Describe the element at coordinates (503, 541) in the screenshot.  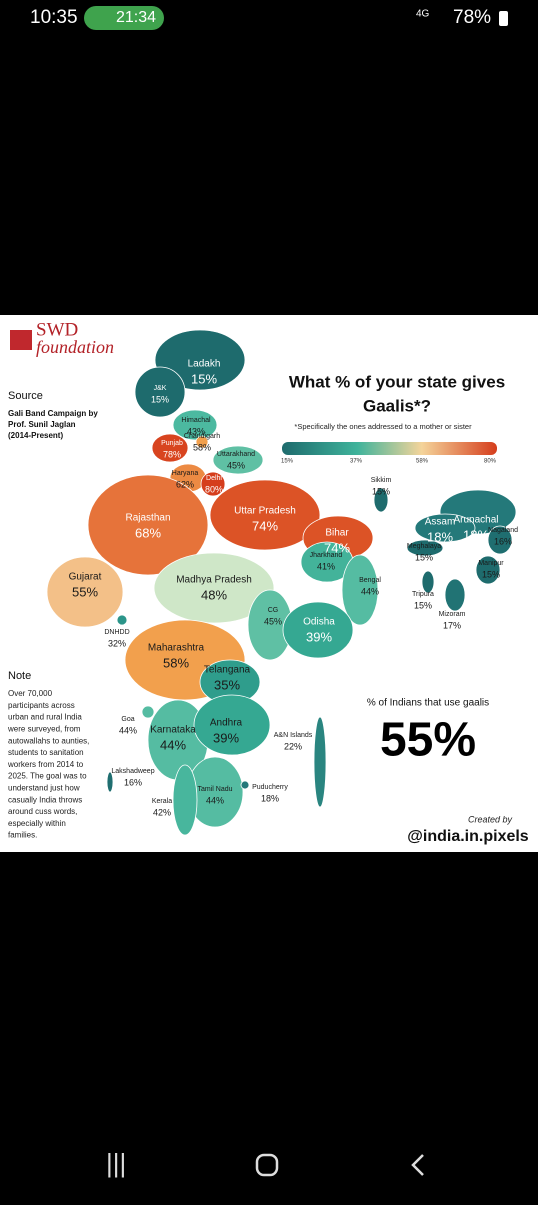
I see `region-value: 16%` at that location.